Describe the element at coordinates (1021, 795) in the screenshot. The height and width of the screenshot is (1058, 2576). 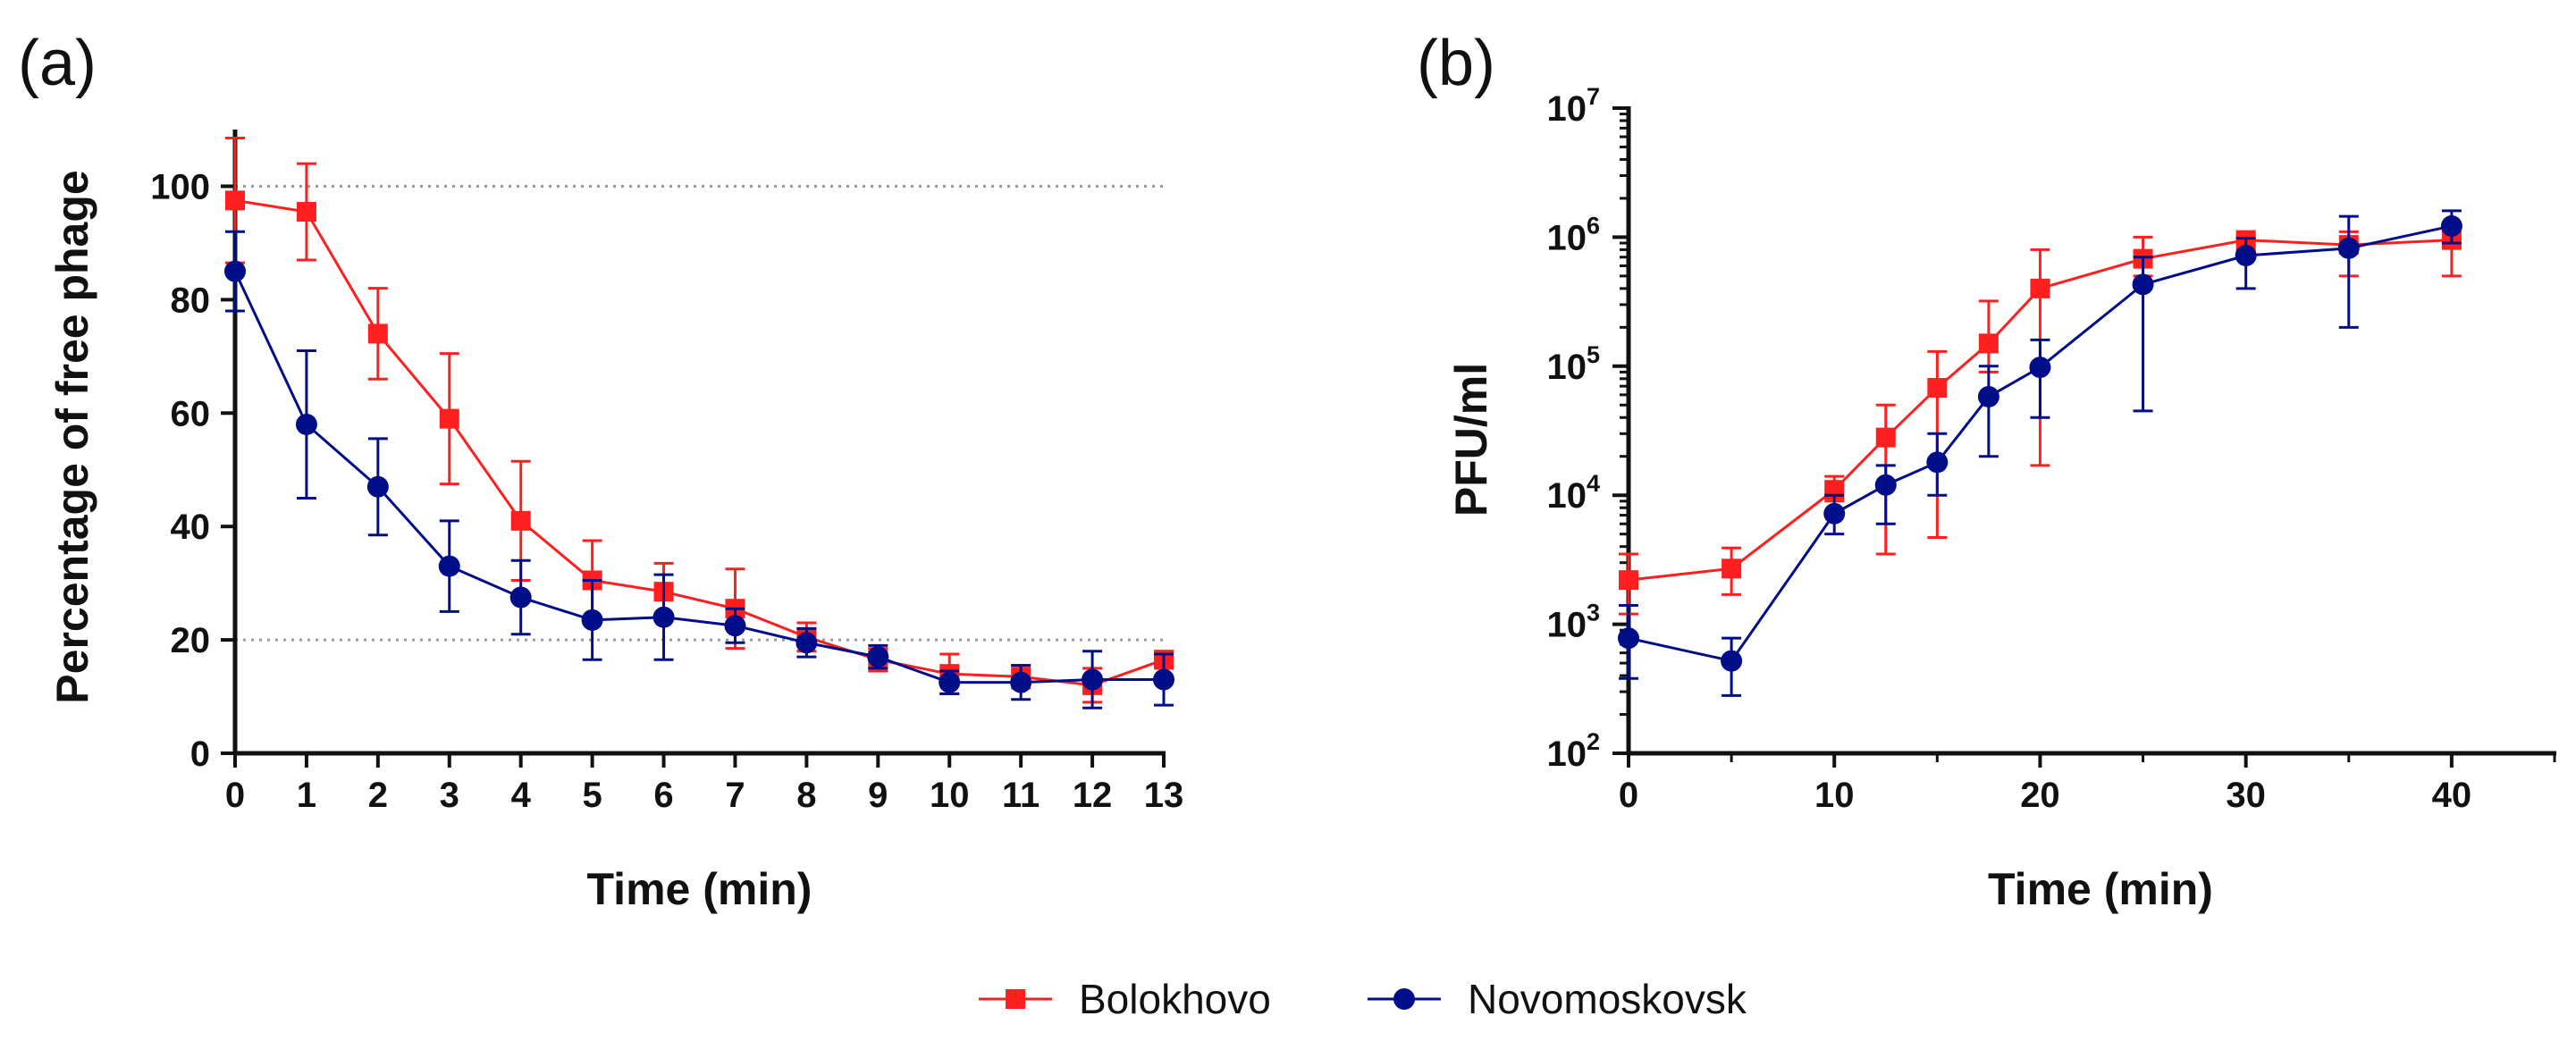
I see `x-tick-label-11: 11` at that location.